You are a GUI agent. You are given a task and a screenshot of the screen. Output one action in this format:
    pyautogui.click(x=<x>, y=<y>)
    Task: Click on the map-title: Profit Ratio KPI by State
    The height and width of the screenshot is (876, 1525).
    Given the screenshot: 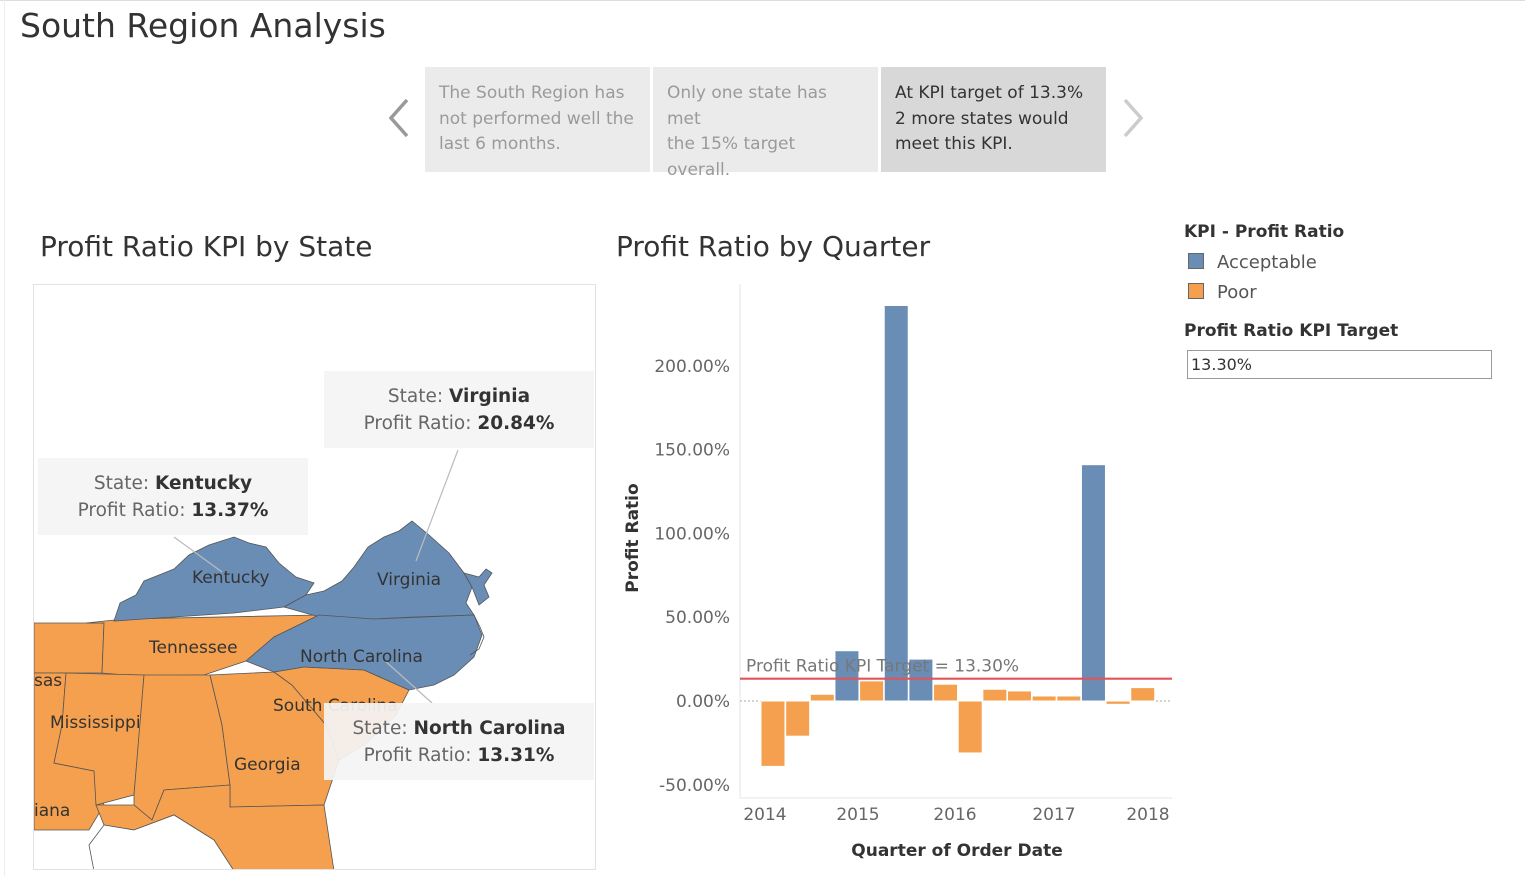 What is the action you would take?
    pyautogui.click(x=206, y=246)
    